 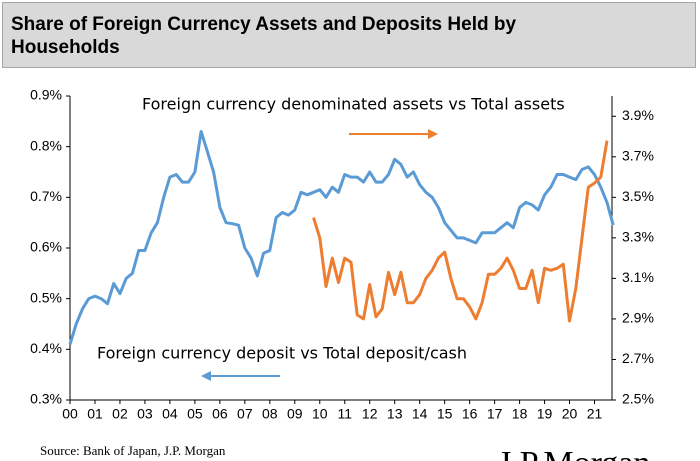 What do you see at coordinates (170, 414) in the screenshot?
I see `x-tick-label: 04` at bounding box center [170, 414].